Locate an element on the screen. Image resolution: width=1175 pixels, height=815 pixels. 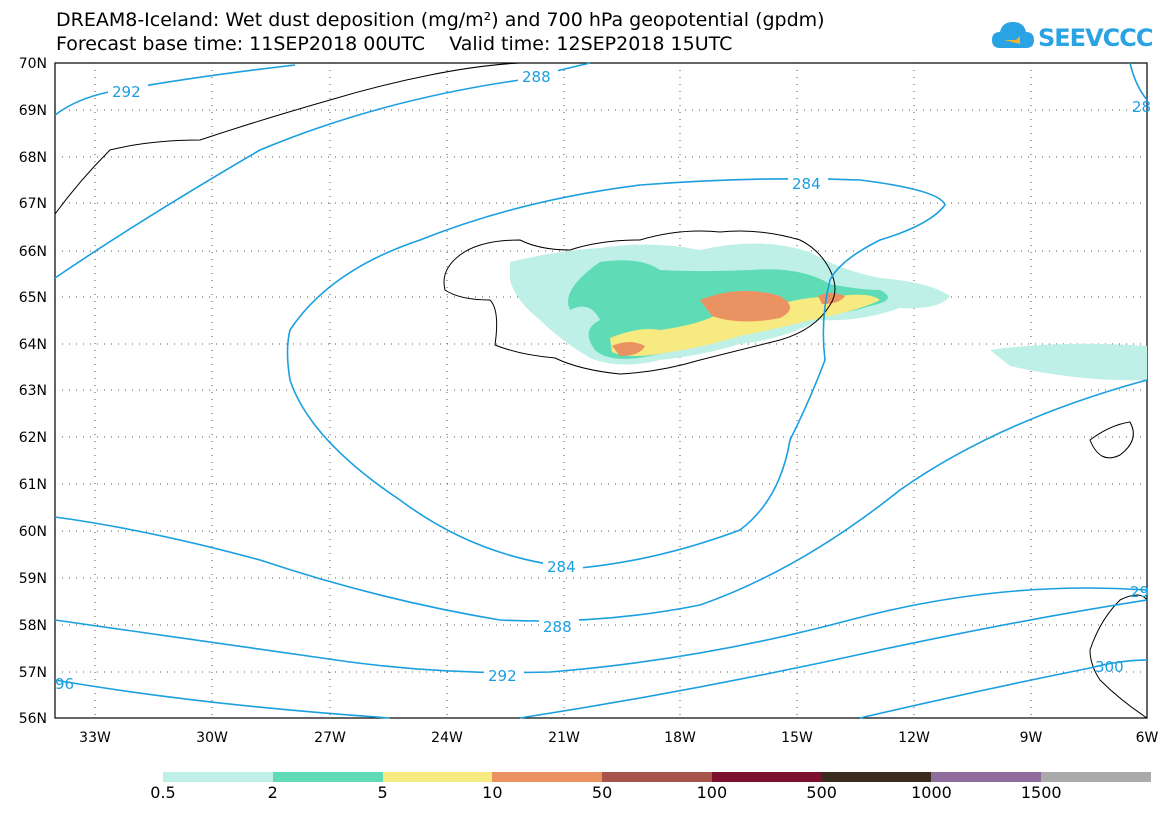
svg-text: 59N is located at coordinates (33, 579).